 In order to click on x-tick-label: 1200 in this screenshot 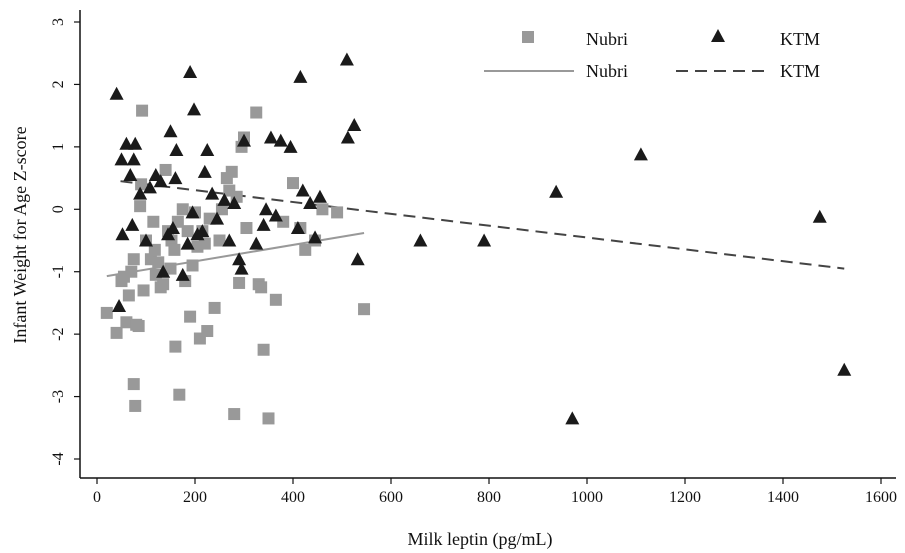, I will do `click(685, 497)`.